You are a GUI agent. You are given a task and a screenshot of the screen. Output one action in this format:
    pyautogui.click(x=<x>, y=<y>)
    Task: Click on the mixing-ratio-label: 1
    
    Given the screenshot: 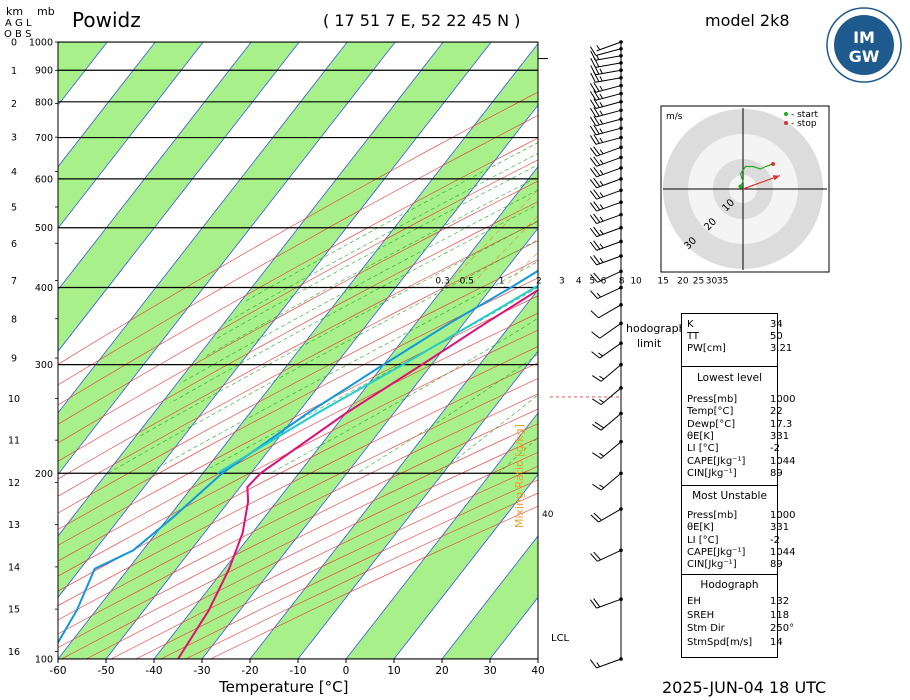 What is the action you would take?
    pyautogui.click(x=502, y=282)
    